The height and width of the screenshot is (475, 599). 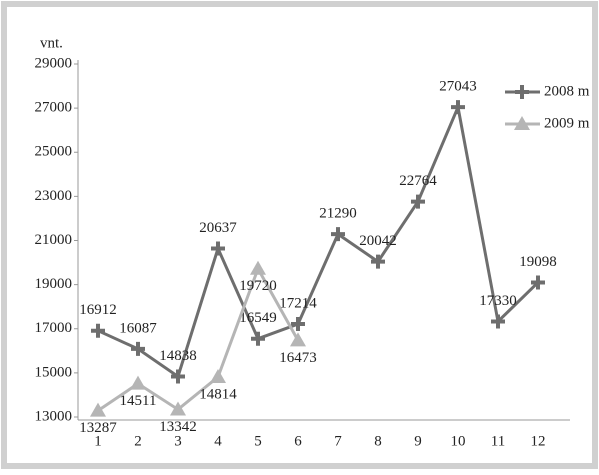 I want to click on y-tick-label: 29000, so click(x=54, y=63).